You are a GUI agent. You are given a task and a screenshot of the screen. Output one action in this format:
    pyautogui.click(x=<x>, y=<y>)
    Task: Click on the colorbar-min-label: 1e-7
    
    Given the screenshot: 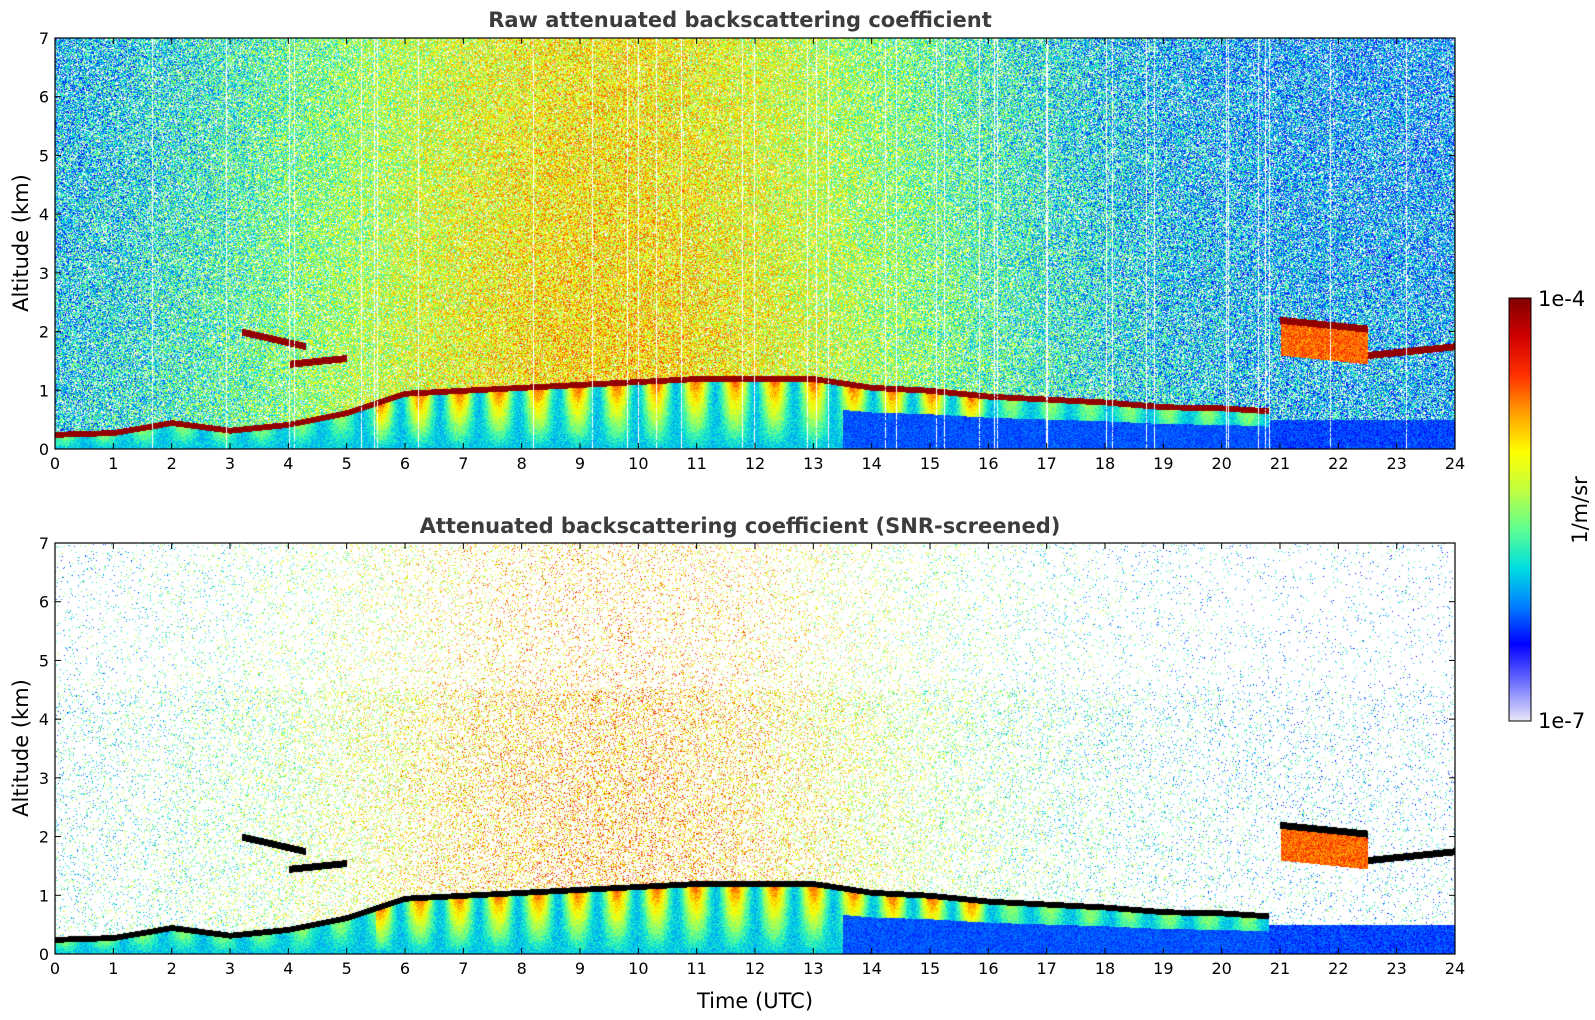 What is the action you would take?
    pyautogui.click(x=1561, y=721)
    